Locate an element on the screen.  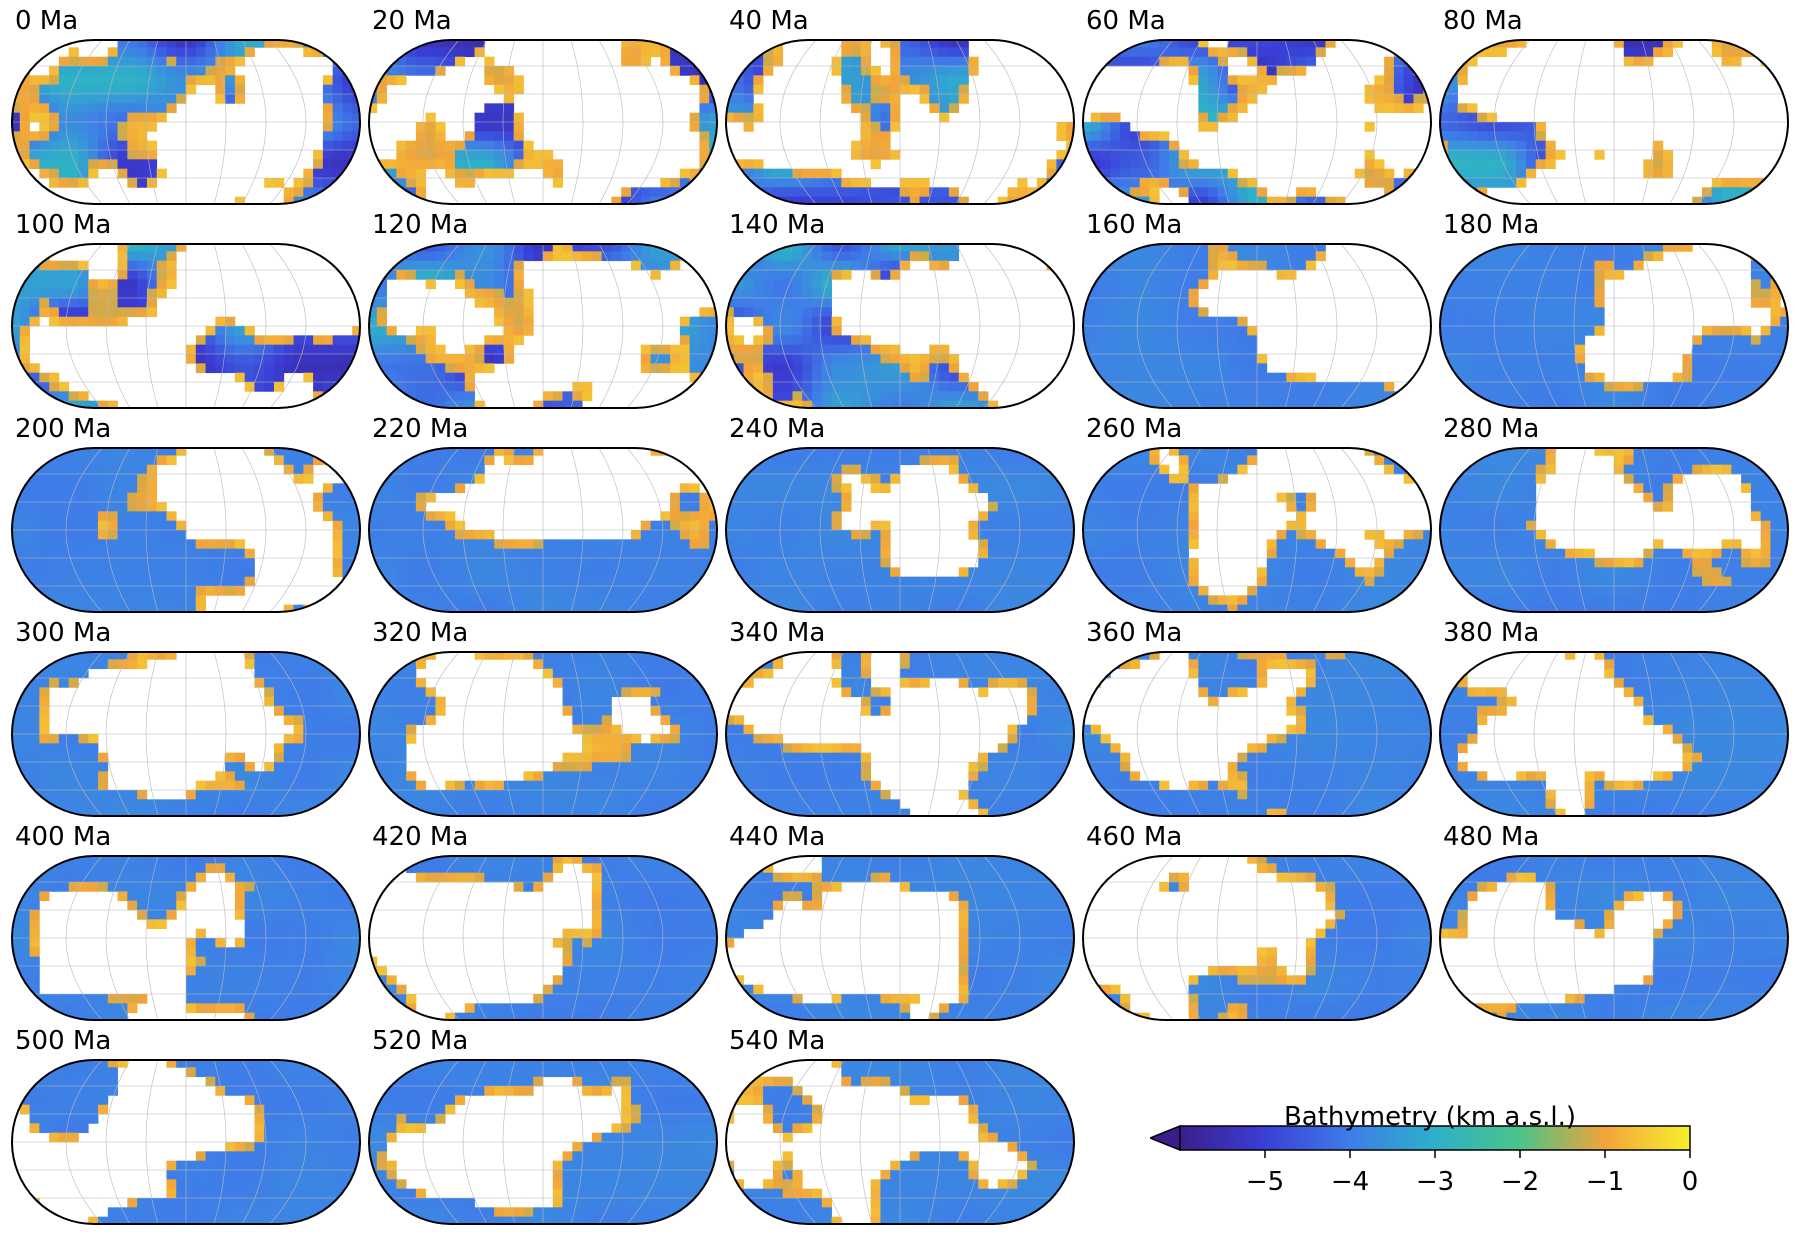
panel-label: 20 Ma is located at coordinates (412, 21).